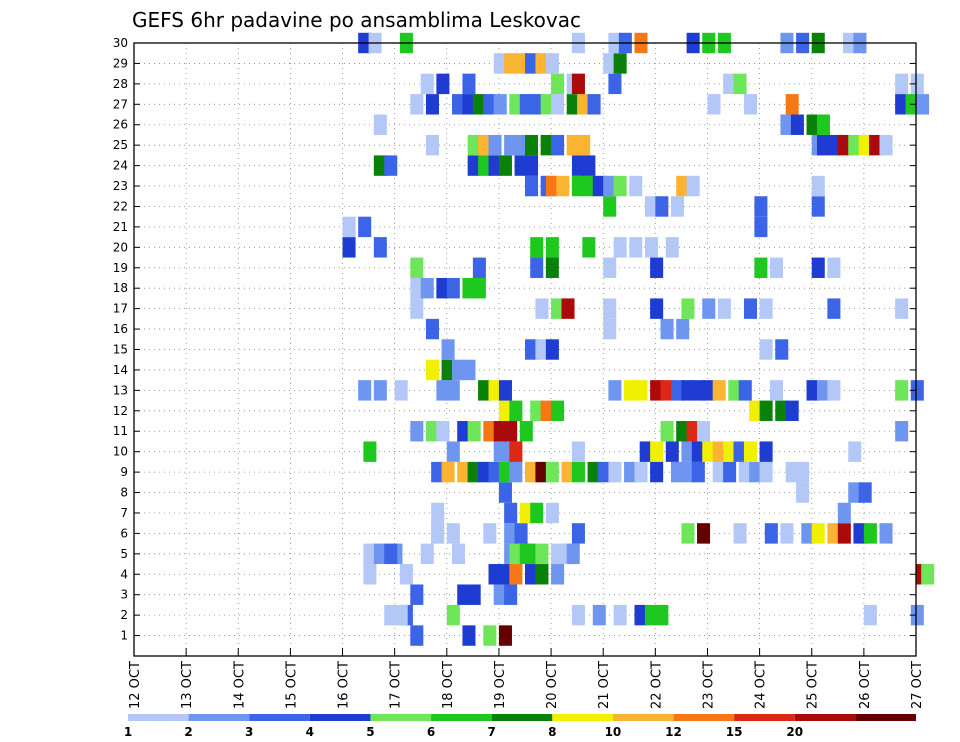 This screenshot has width=960, height=742. I want to click on x-tick-label: 15 OCT, so click(291, 685).